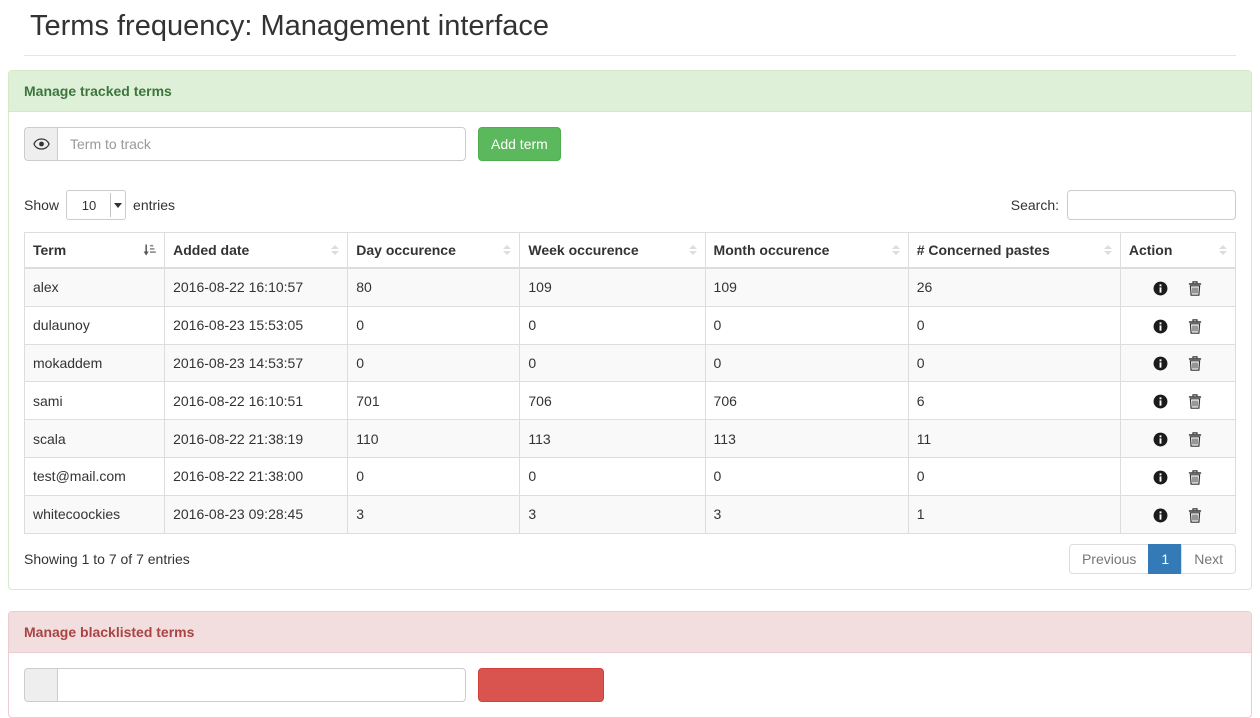  I want to click on cell-concerned-pastes: 26, so click(1014, 287).